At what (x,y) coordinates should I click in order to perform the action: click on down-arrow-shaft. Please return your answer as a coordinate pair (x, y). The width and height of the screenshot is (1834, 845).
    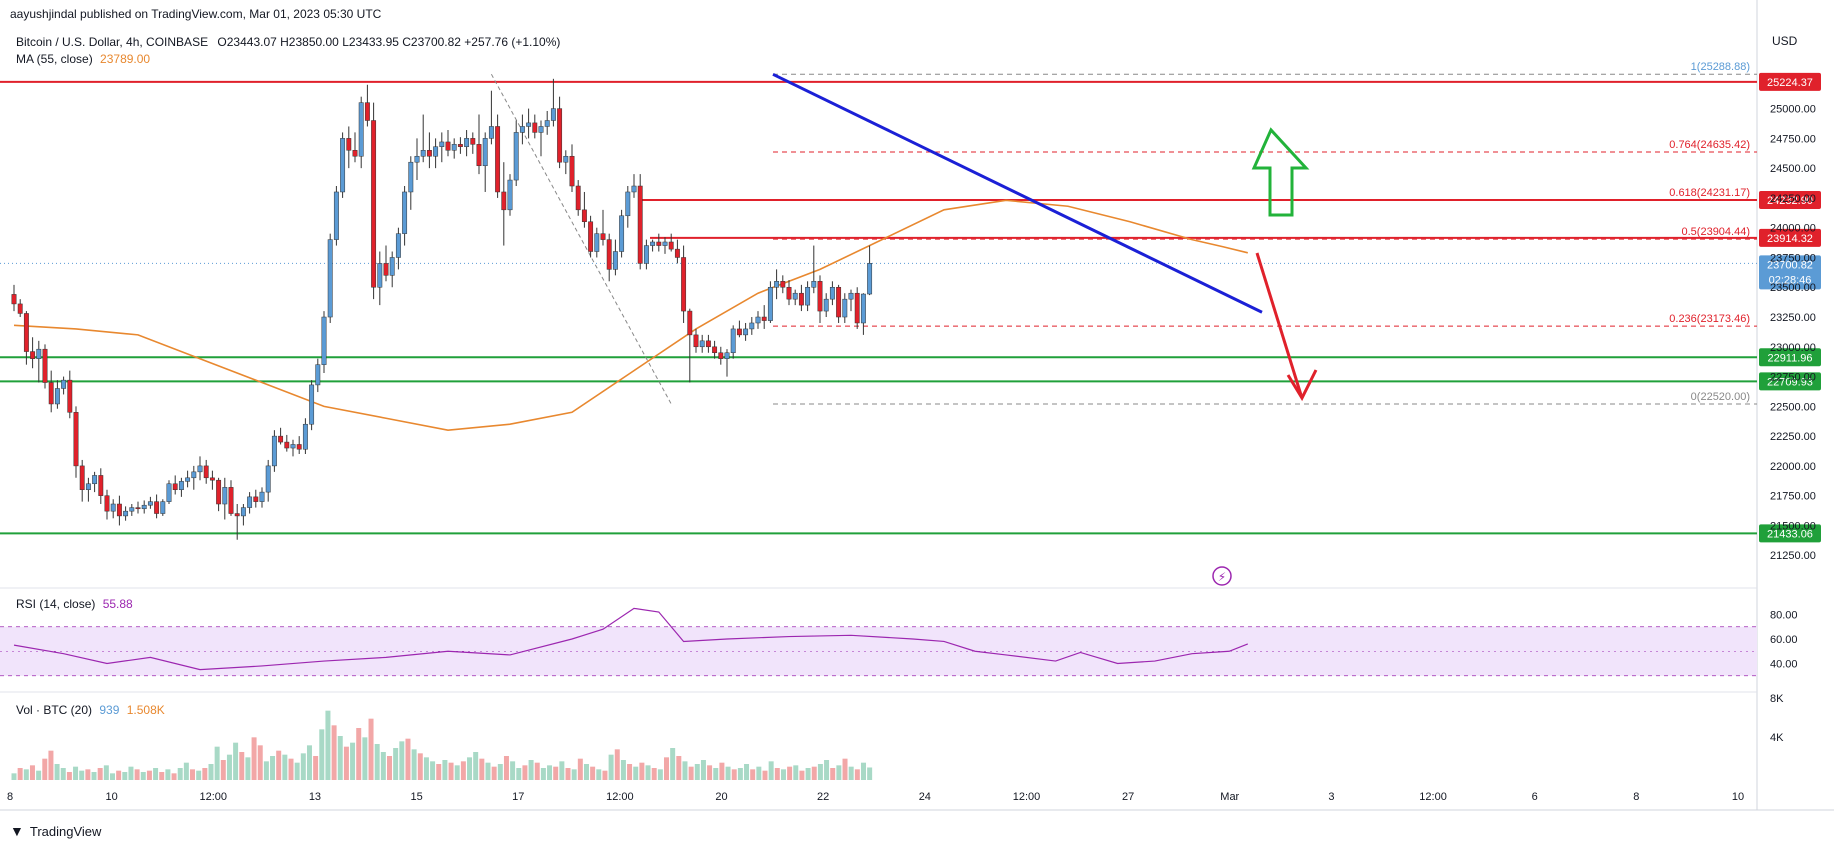
    Looking at the image, I should click on (1279, 324).